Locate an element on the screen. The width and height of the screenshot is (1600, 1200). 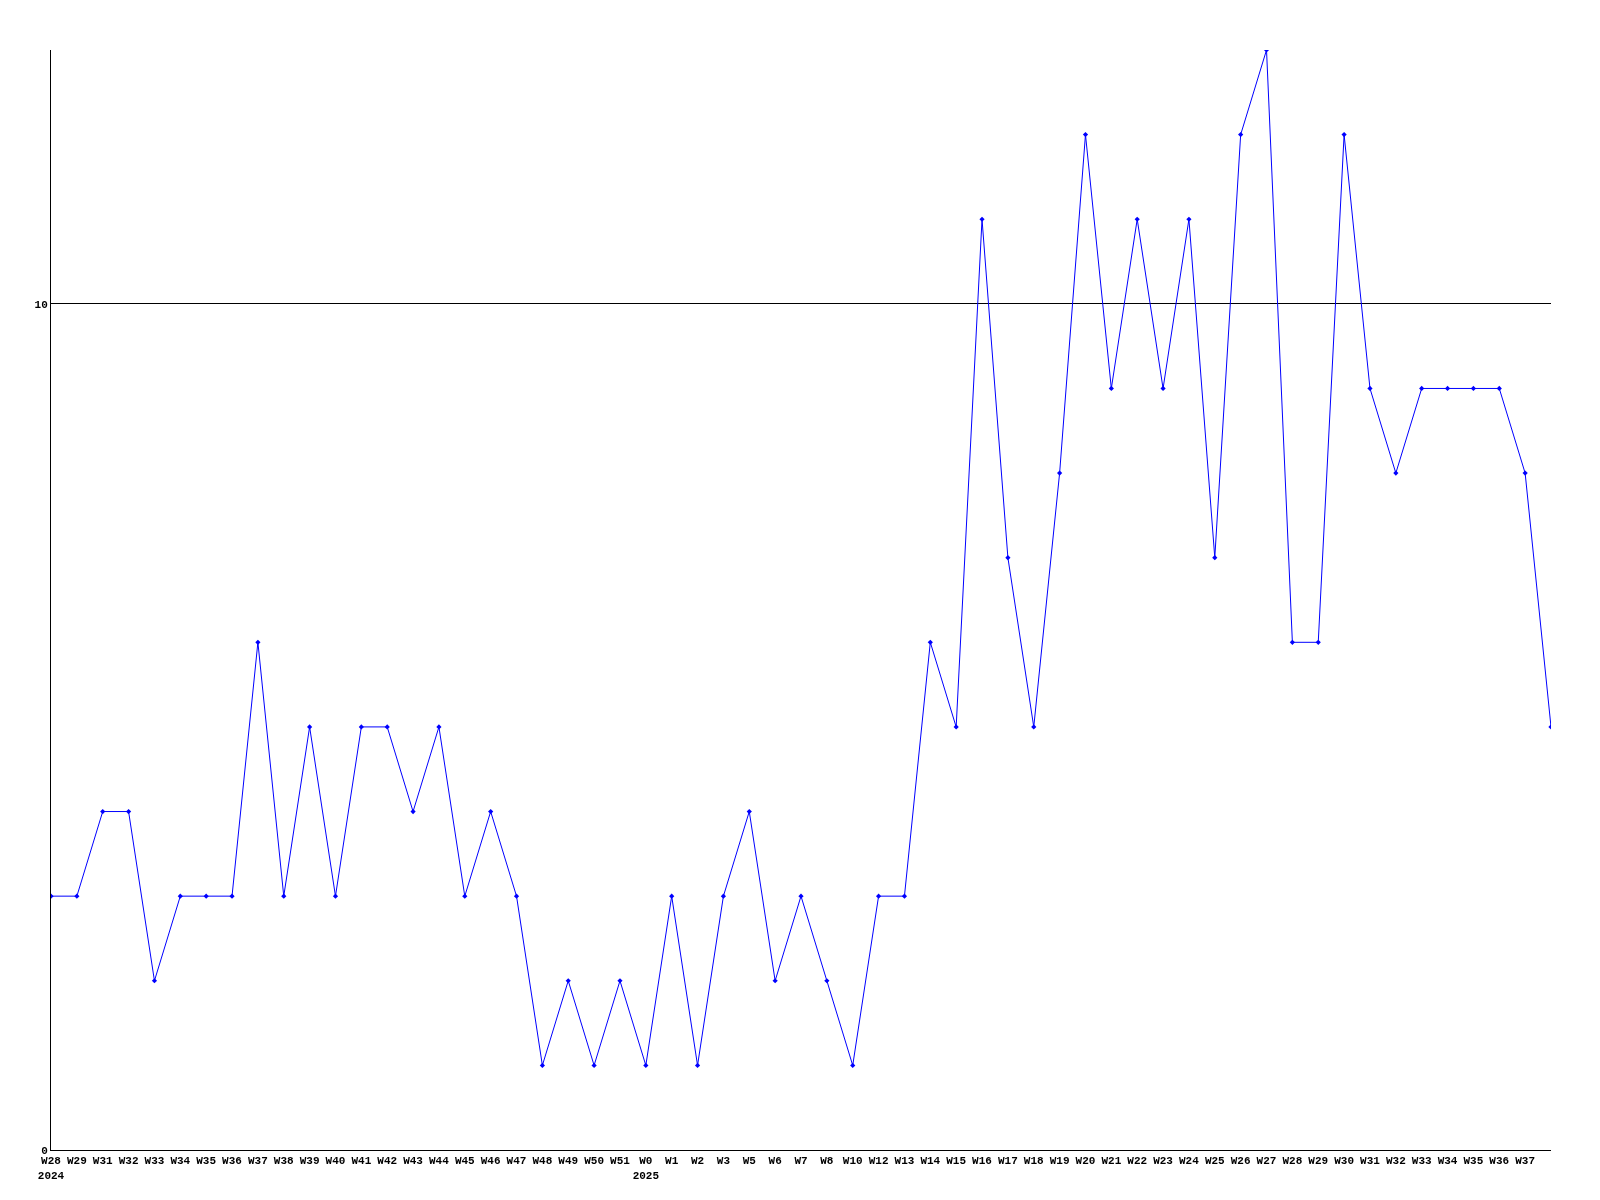
x-tick-label: W1 is located at coordinates (672, 1161).